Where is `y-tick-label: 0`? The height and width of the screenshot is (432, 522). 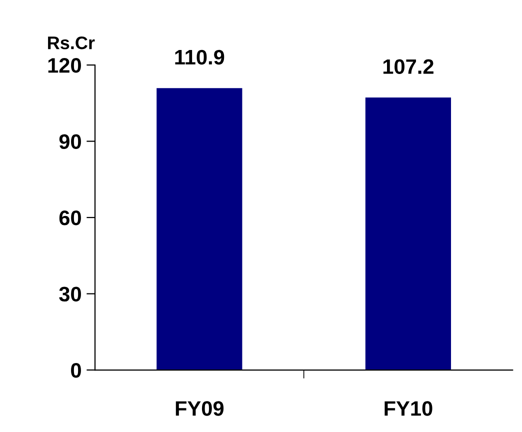 y-tick-label: 0 is located at coordinates (76, 370).